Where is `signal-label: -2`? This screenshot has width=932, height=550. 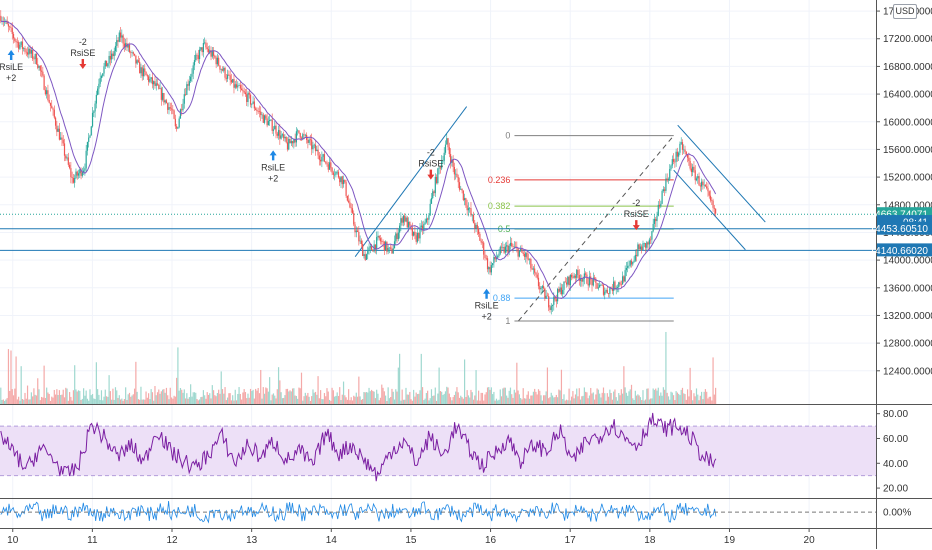 signal-label: -2 is located at coordinates (636, 203).